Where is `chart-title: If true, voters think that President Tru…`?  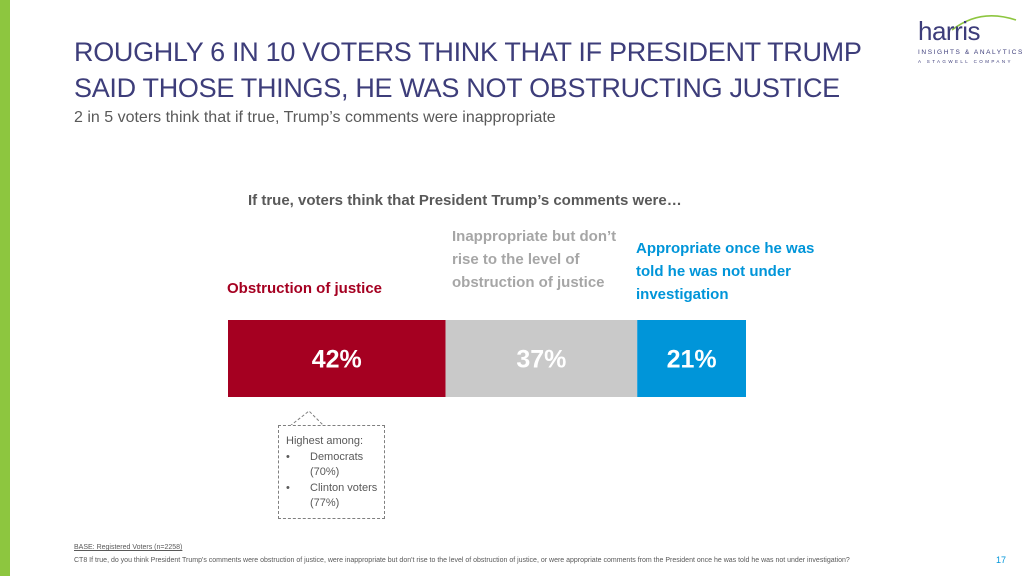
chart-title: If true, voters think that President Tru… is located at coordinates (465, 200).